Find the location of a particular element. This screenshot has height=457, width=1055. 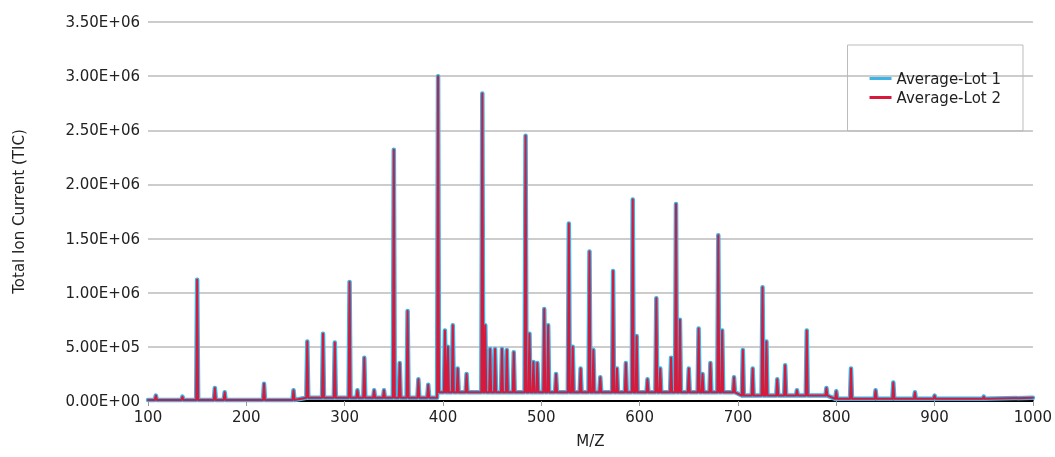

x-tick-label: 700 is located at coordinates (738, 416).